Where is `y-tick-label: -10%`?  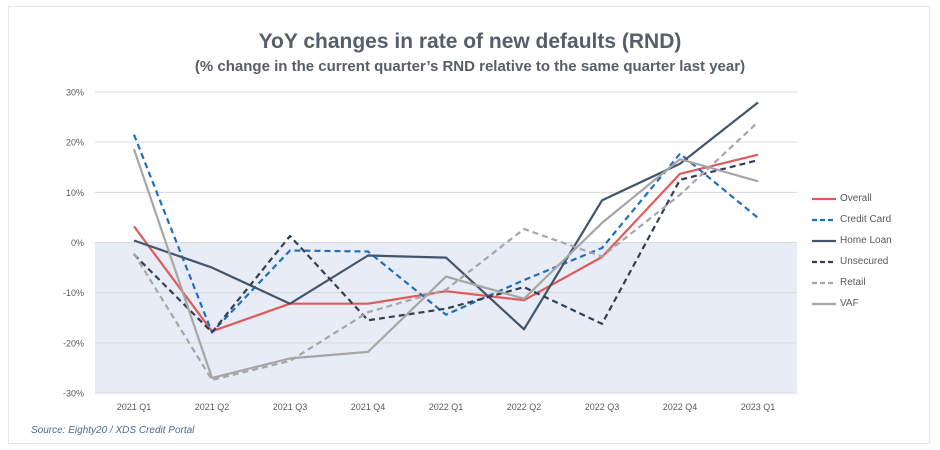
y-tick-label: -10% is located at coordinates (73, 293).